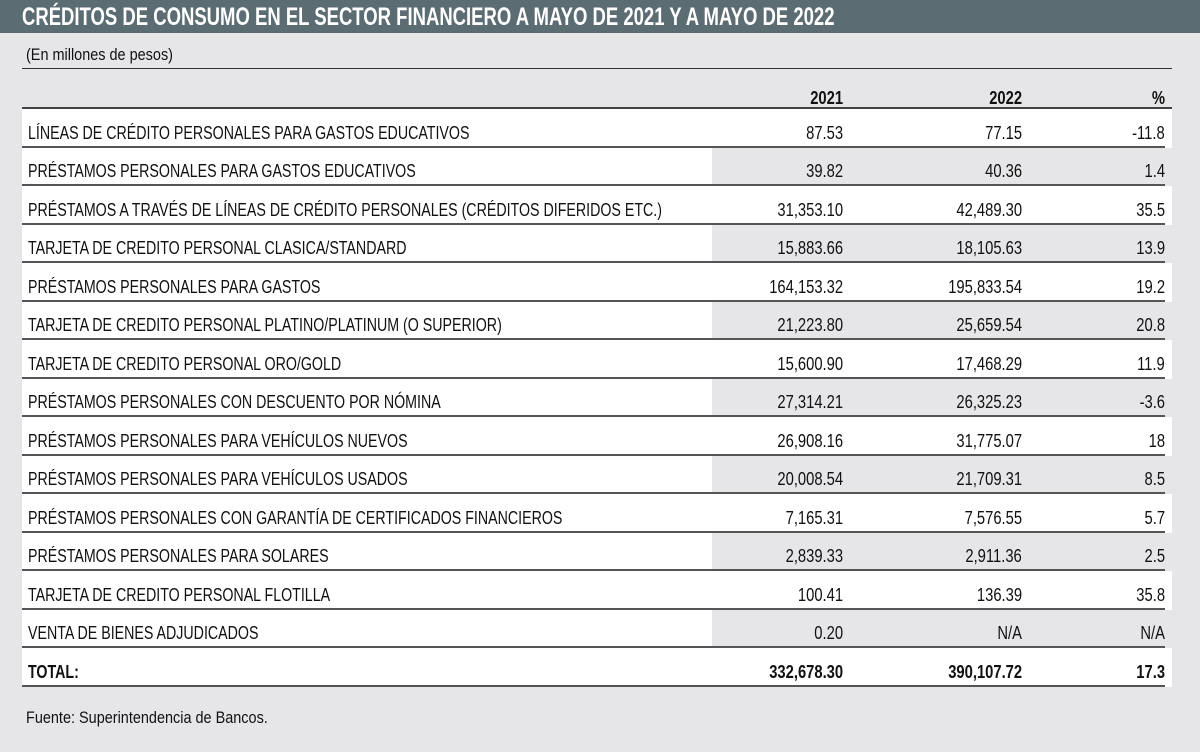  I want to click on value-2021: 0.20, so click(828, 633).